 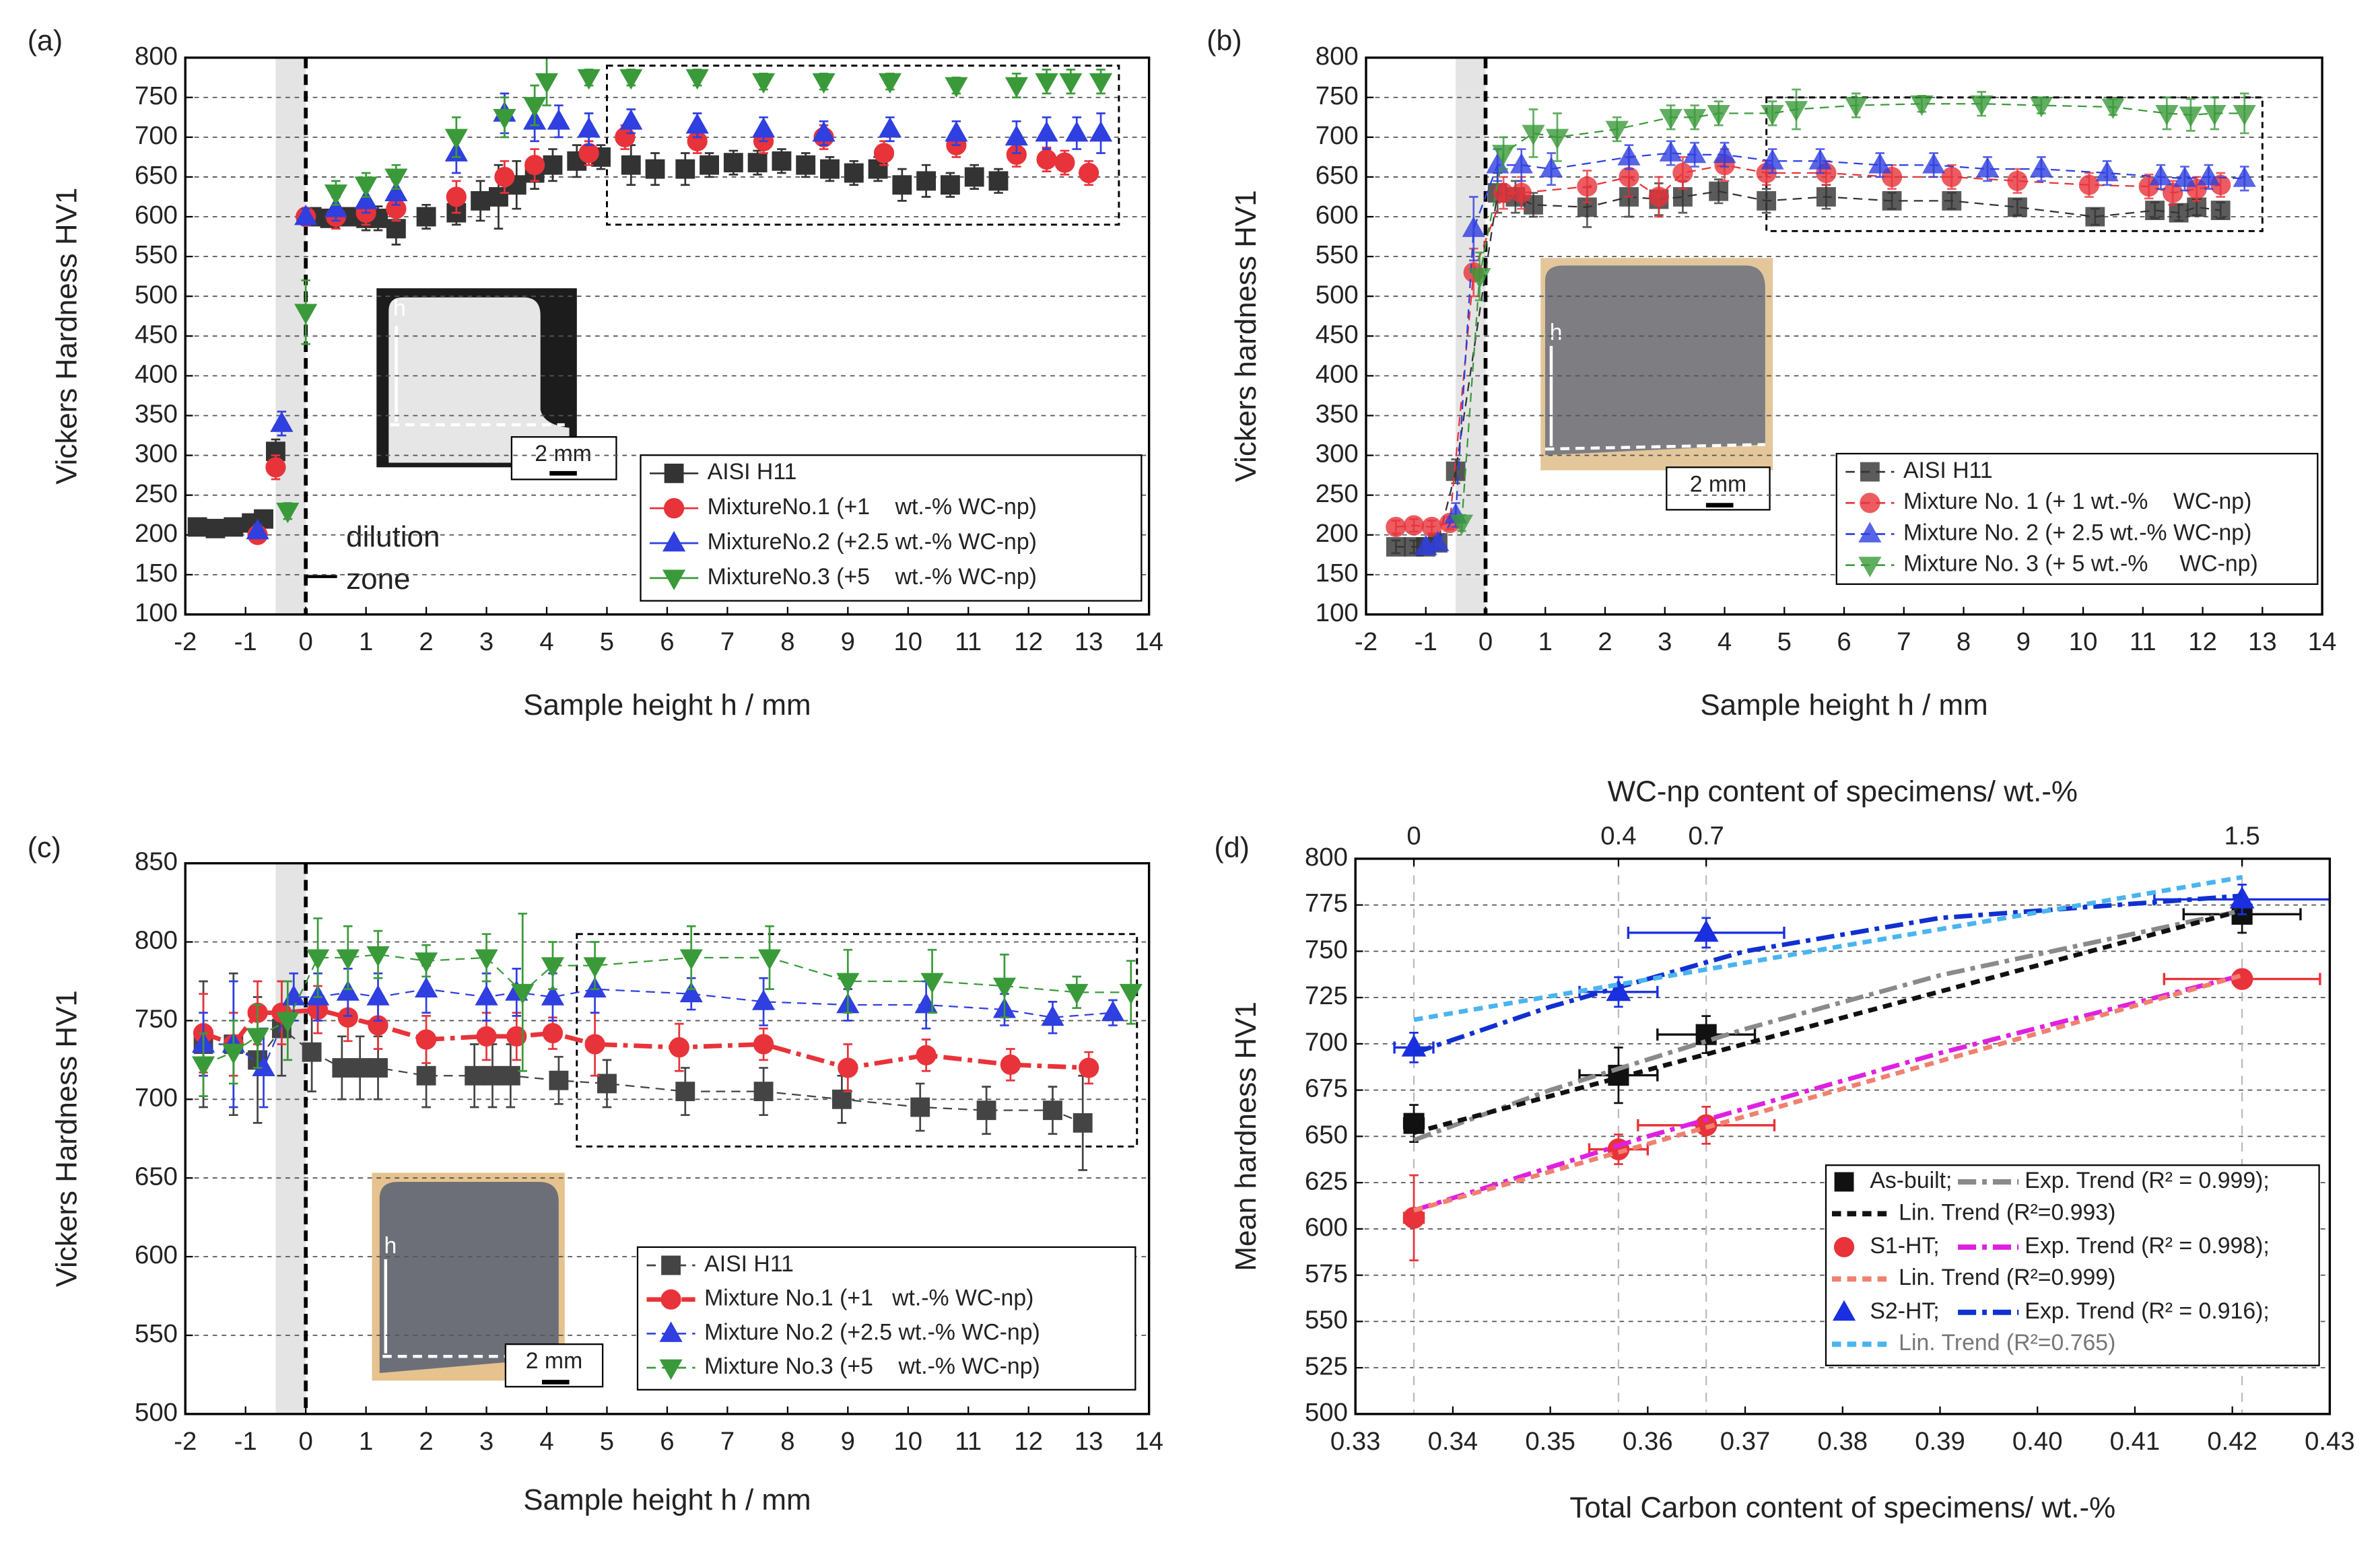 What do you see at coordinates (2080, 564) in the screenshot?
I see `legend-label: Mixture No. 3 (+ 5 wt.-% WC-np)` at bounding box center [2080, 564].